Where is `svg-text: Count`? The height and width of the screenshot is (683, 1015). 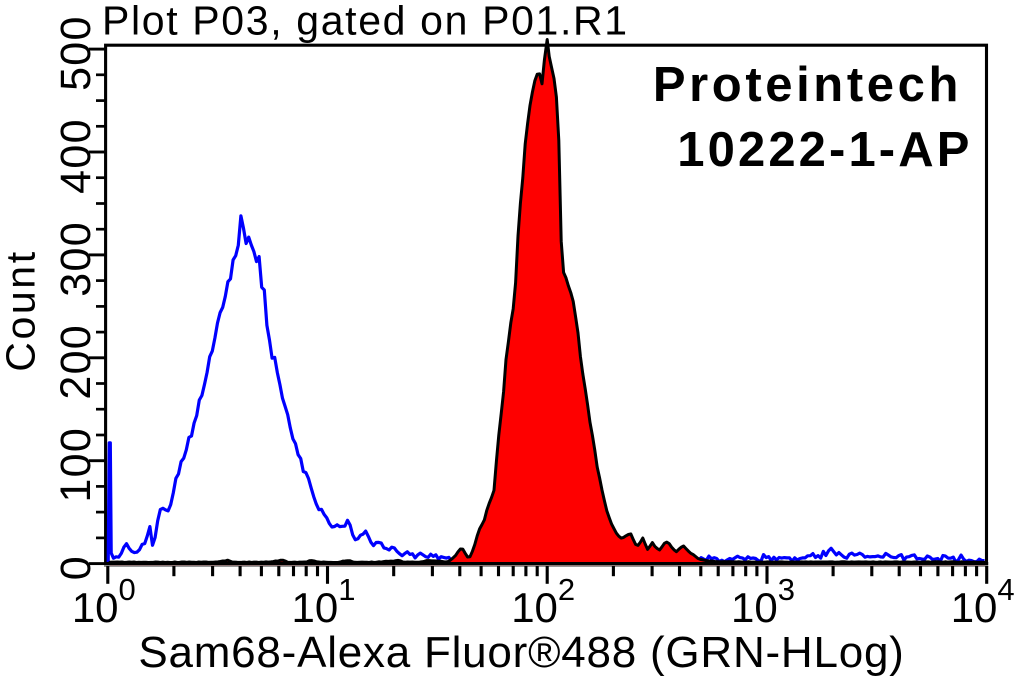
svg-text: Count is located at coordinates (22, 310).